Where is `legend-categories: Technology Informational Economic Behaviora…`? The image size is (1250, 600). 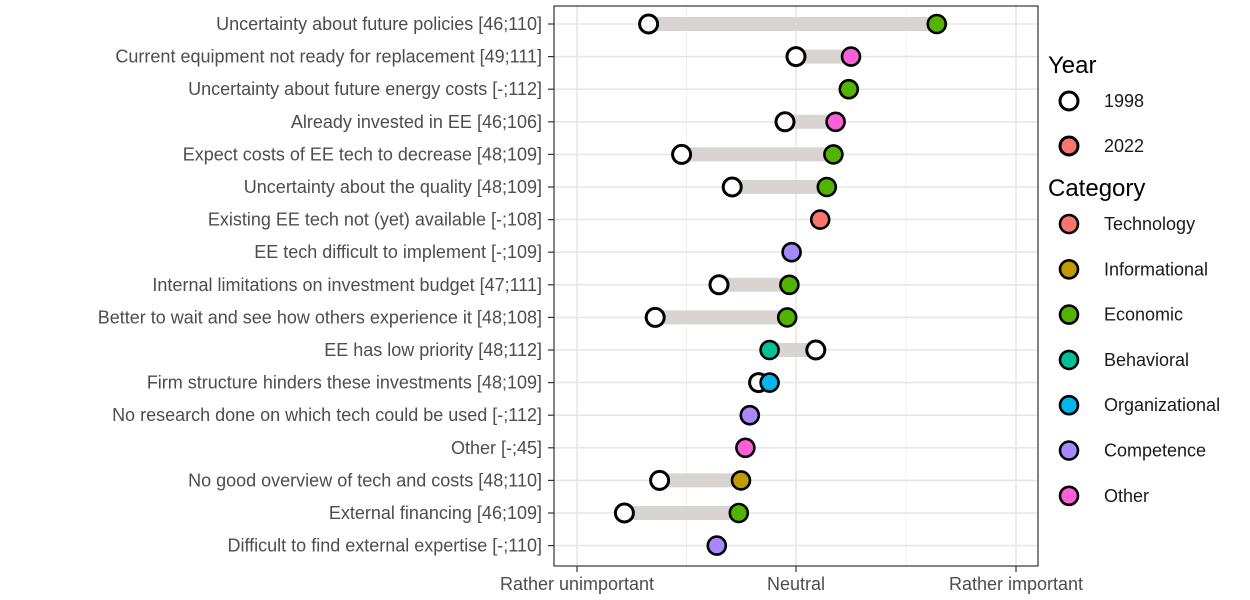
legend-categories: Technology Informational Economic Behaviora… is located at coordinates (1139, 360).